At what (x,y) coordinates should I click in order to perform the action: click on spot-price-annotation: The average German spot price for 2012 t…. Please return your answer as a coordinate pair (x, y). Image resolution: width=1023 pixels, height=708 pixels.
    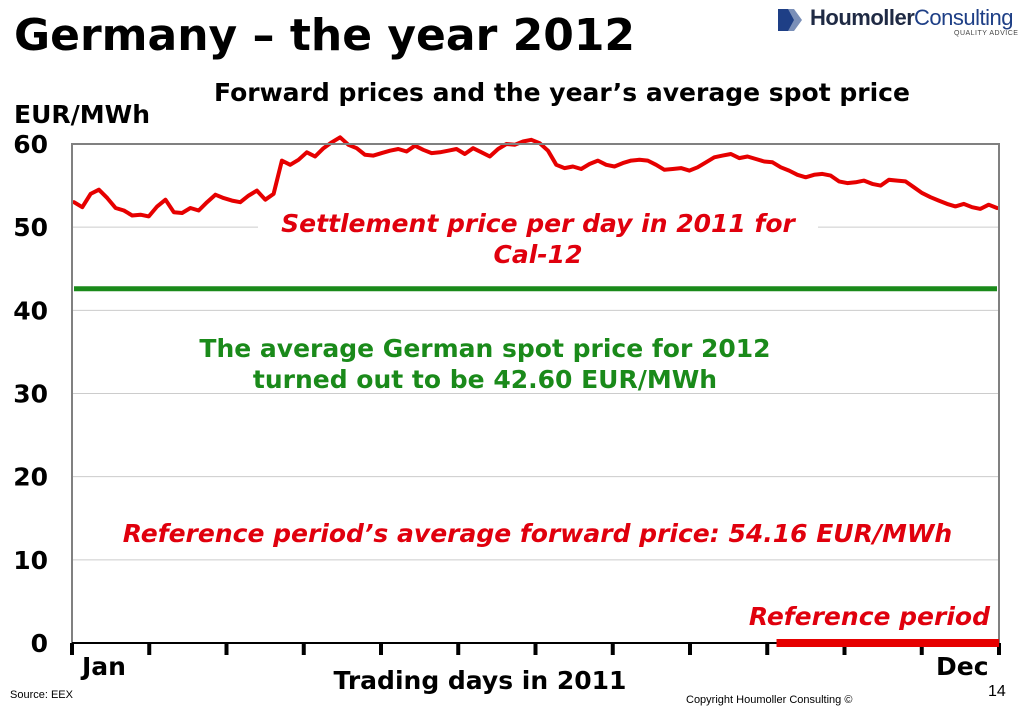
    Looking at the image, I should click on (485, 364).